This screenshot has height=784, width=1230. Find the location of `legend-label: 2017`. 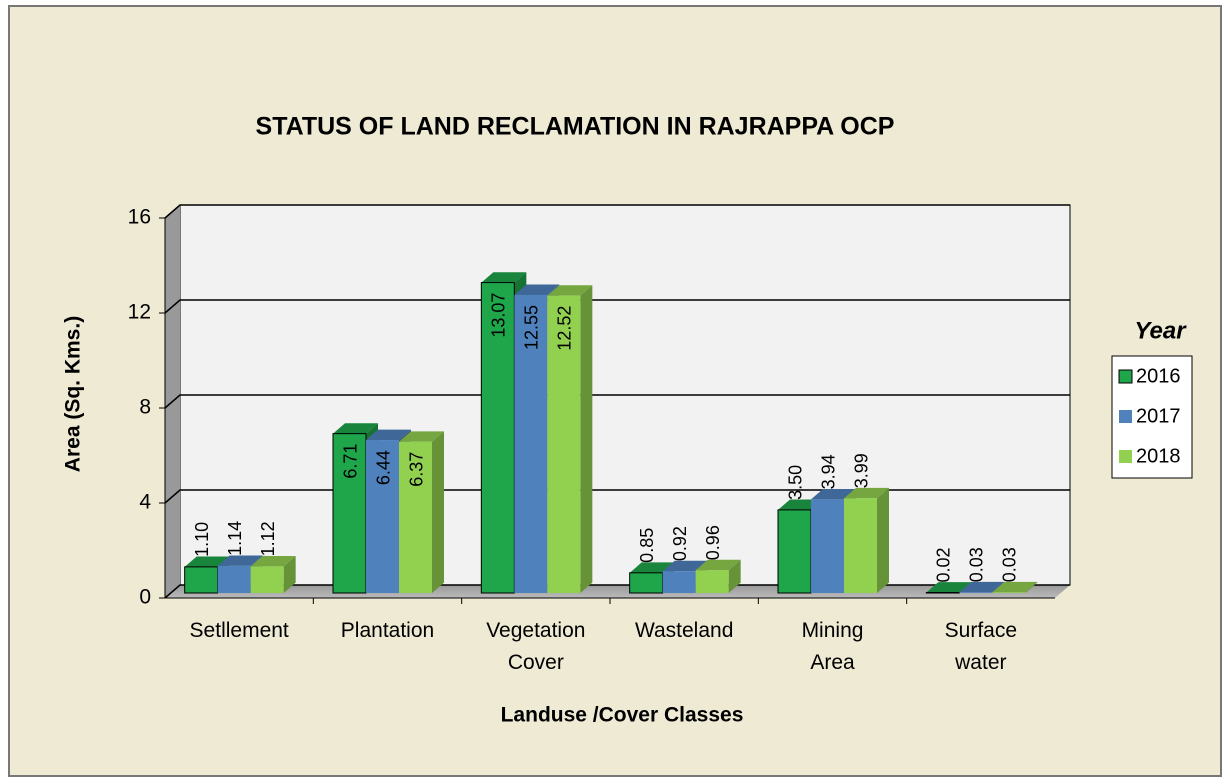

legend-label: 2017 is located at coordinates (1158, 416).